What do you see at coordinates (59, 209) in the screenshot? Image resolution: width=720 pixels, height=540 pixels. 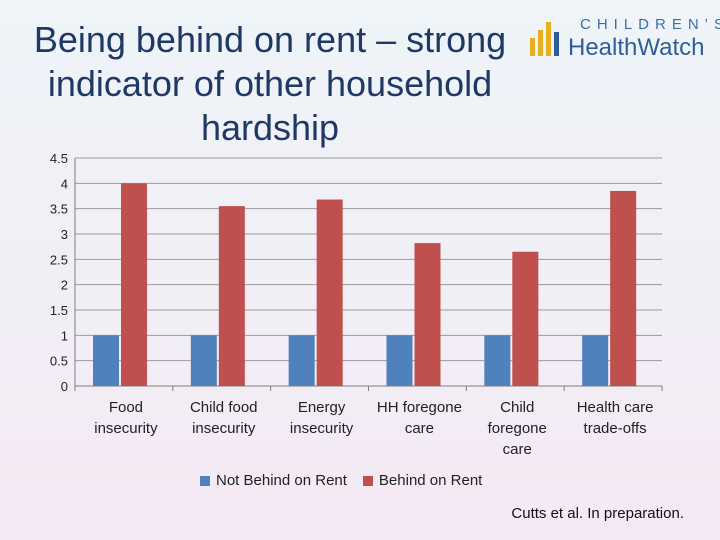 I see `y-tick-label: 3.5` at bounding box center [59, 209].